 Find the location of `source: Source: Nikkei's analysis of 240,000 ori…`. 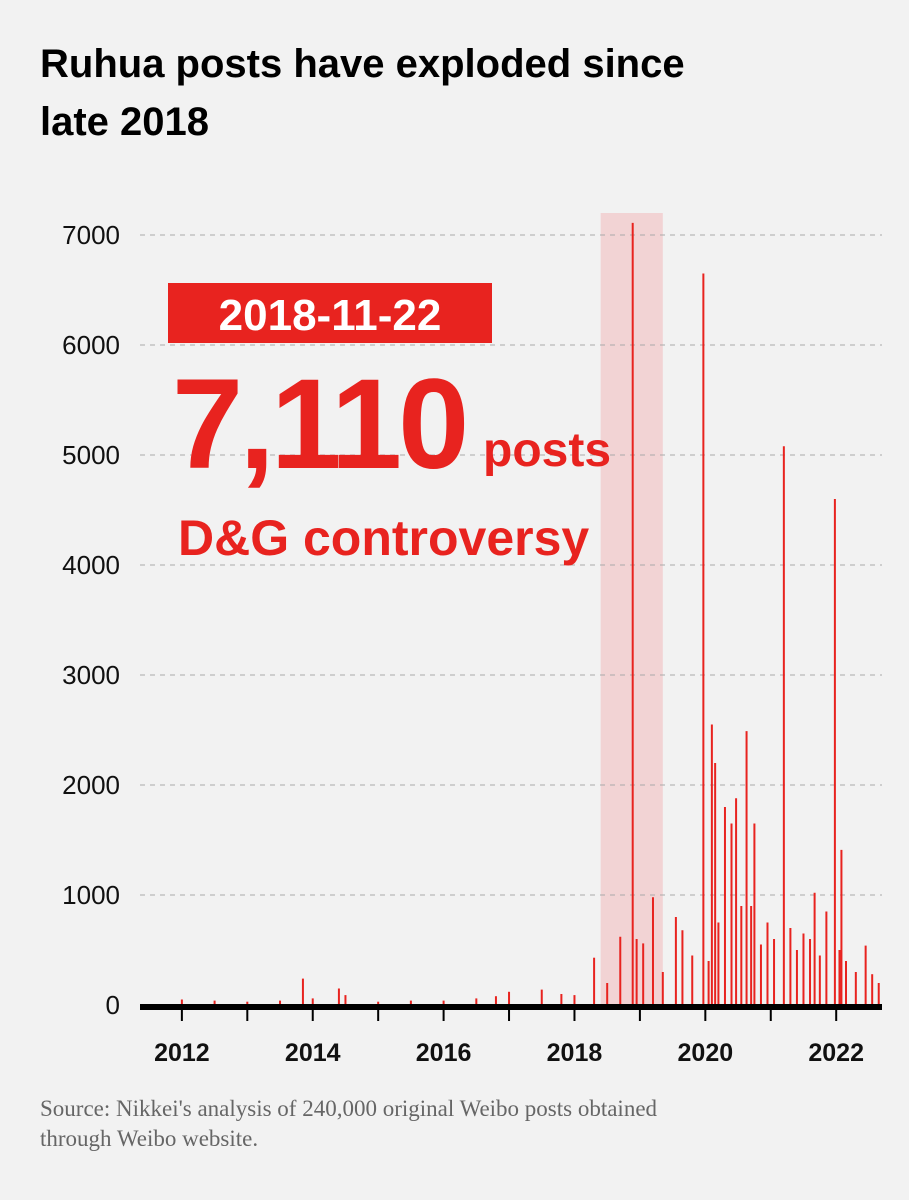

source: Source: Nikkei's analysis of 240,000 ori… is located at coordinates (349, 1123).